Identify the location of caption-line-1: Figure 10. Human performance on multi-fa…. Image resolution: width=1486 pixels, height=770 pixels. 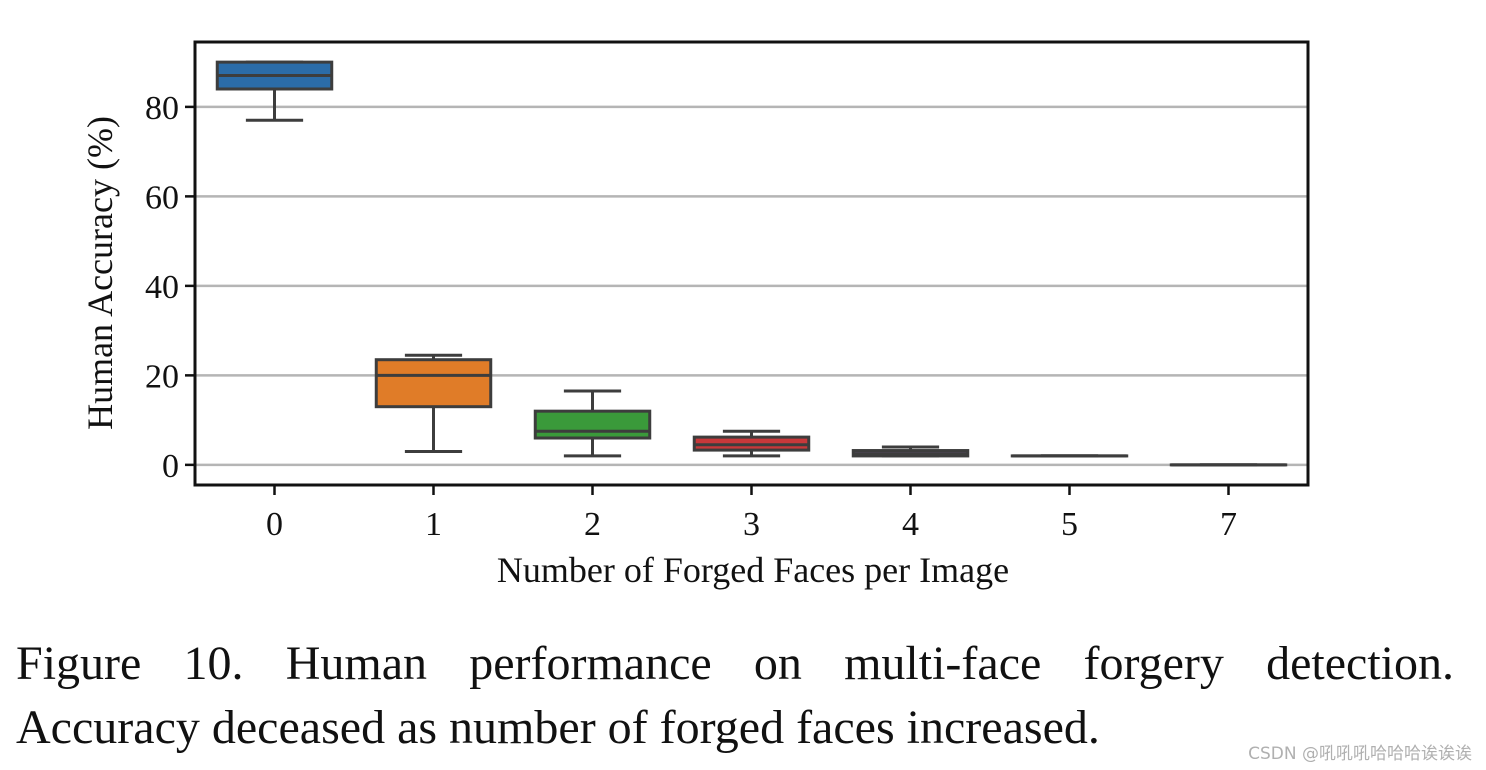
(735, 663).